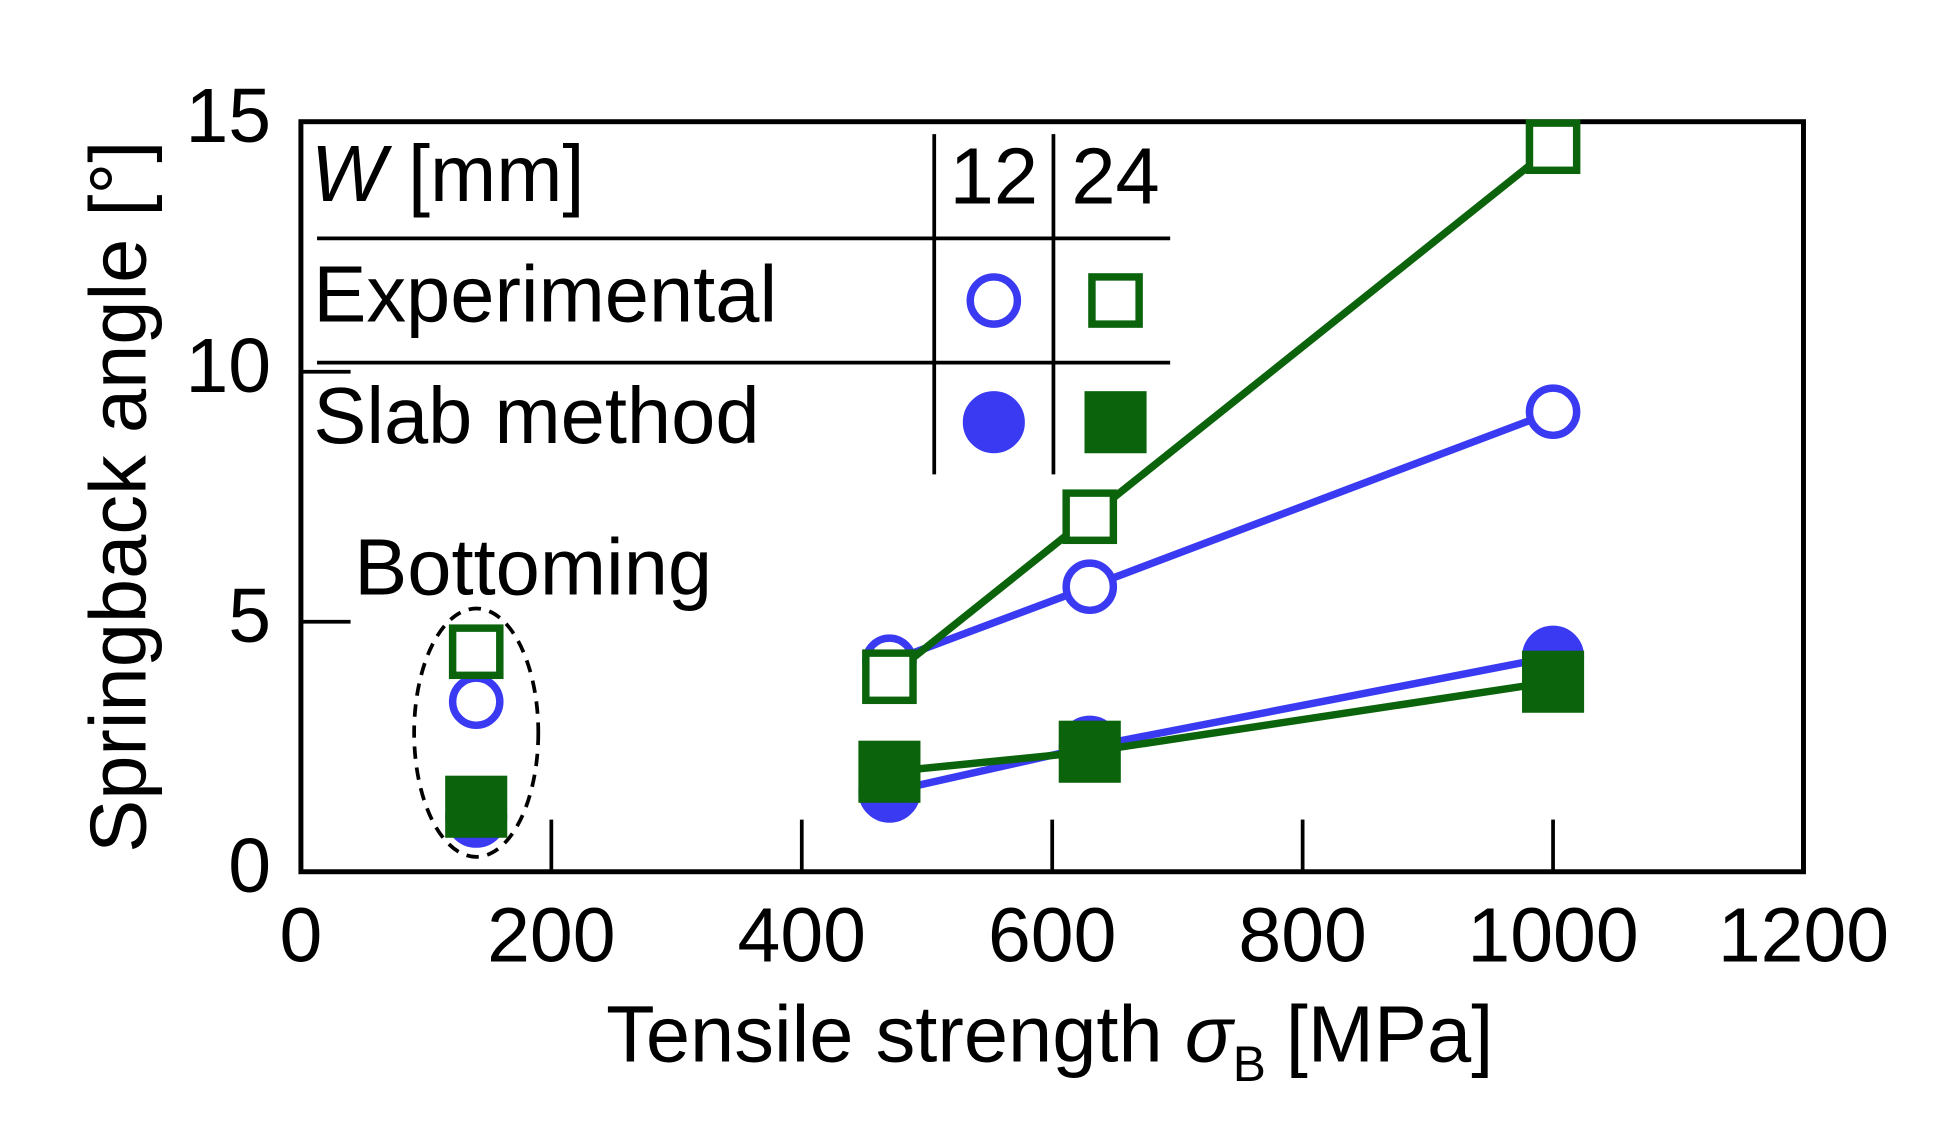 The width and height of the screenshot is (1938, 1135). I want to click on y-tick-label: 0, so click(249, 866).